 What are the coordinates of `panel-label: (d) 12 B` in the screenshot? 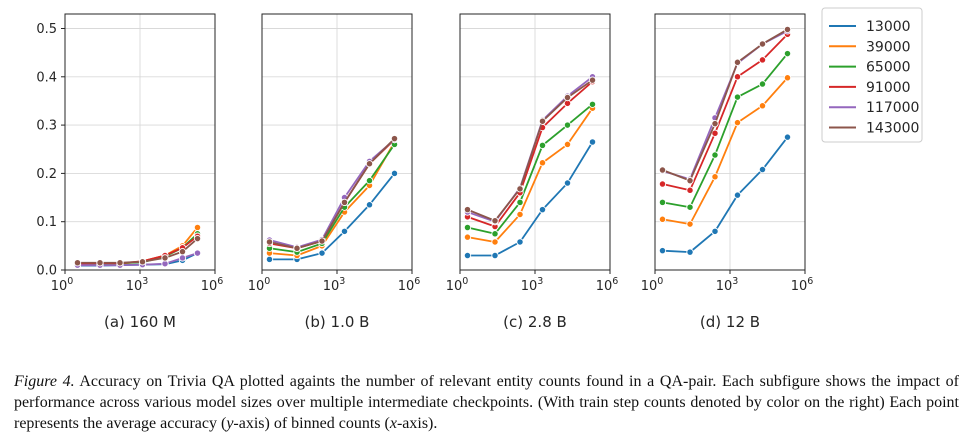 It's located at (730, 322).